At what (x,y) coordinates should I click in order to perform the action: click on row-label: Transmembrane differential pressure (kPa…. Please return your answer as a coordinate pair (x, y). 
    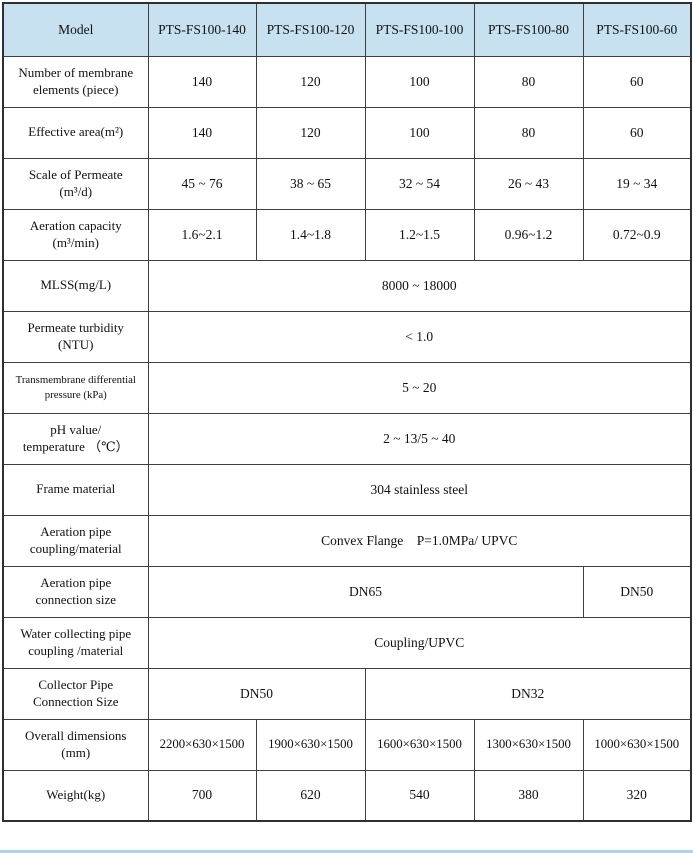
    Looking at the image, I should click on (75, 387).